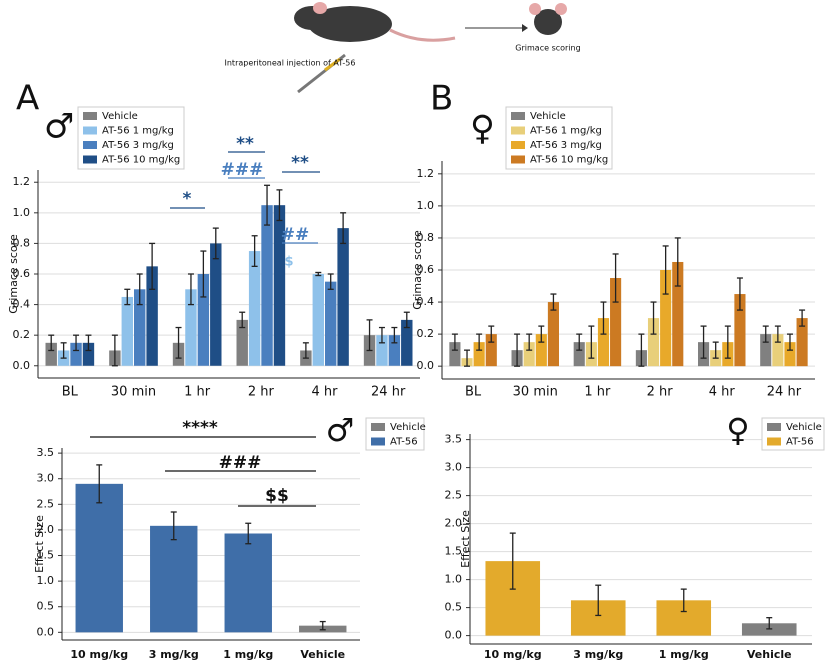 Image resolution: width=837 pixels, height=664 pixels. Describe the element at coordinates (800, 442) in the screenshot. I see `legend-label: AT-56` at that location.